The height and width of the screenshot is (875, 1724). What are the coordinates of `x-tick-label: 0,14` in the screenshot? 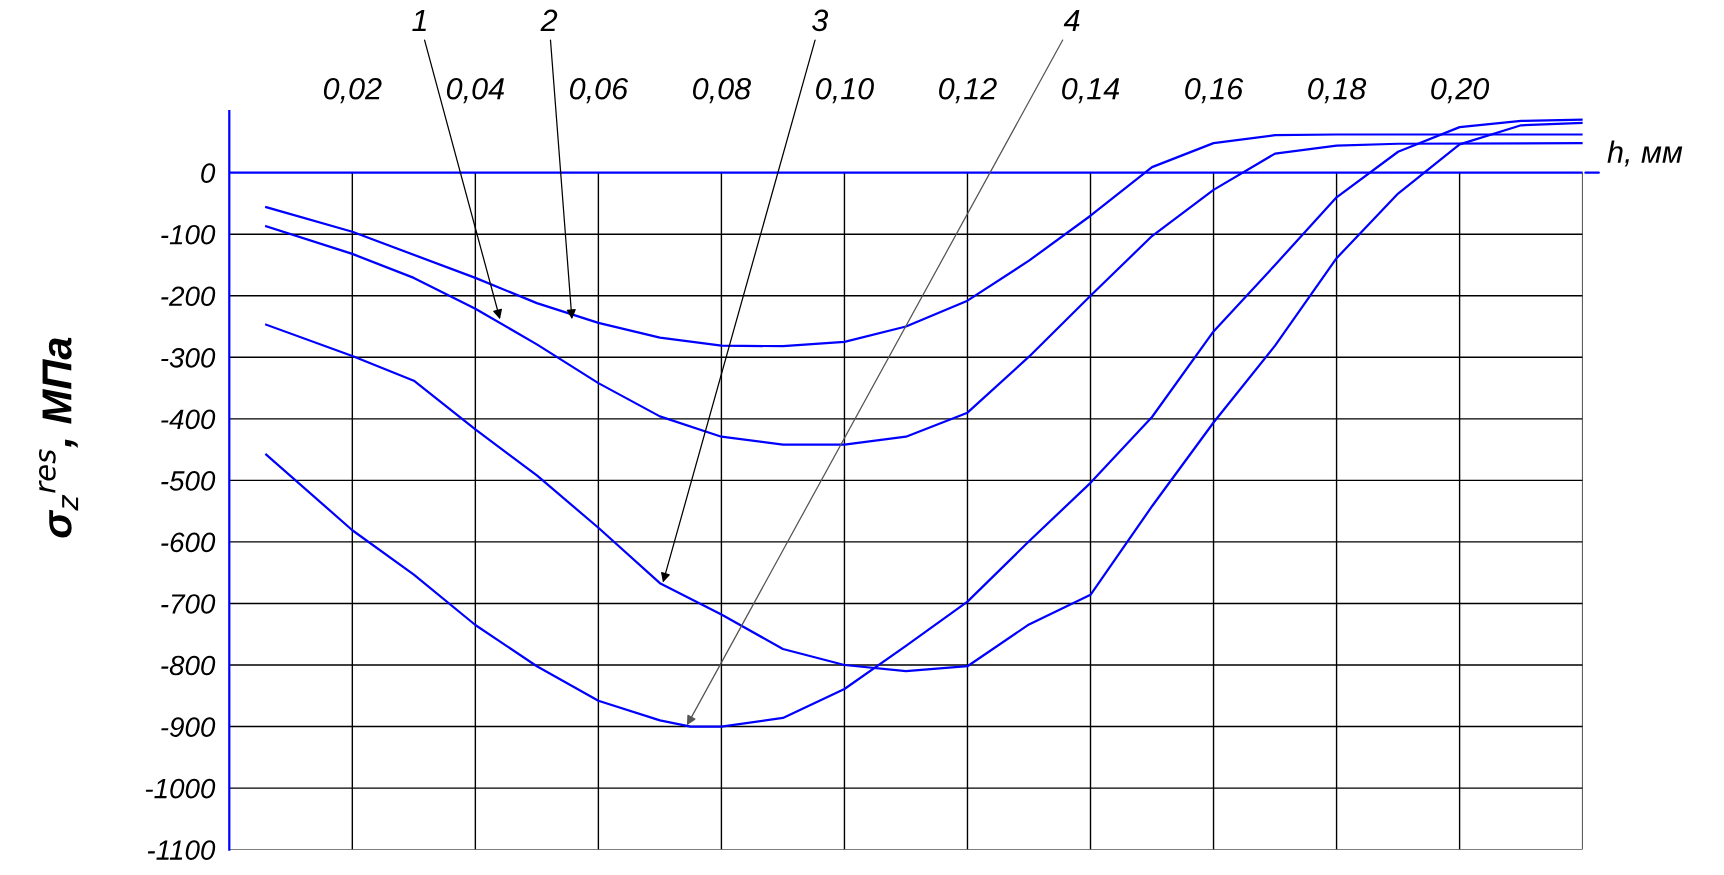 It's located at (1091, 90).